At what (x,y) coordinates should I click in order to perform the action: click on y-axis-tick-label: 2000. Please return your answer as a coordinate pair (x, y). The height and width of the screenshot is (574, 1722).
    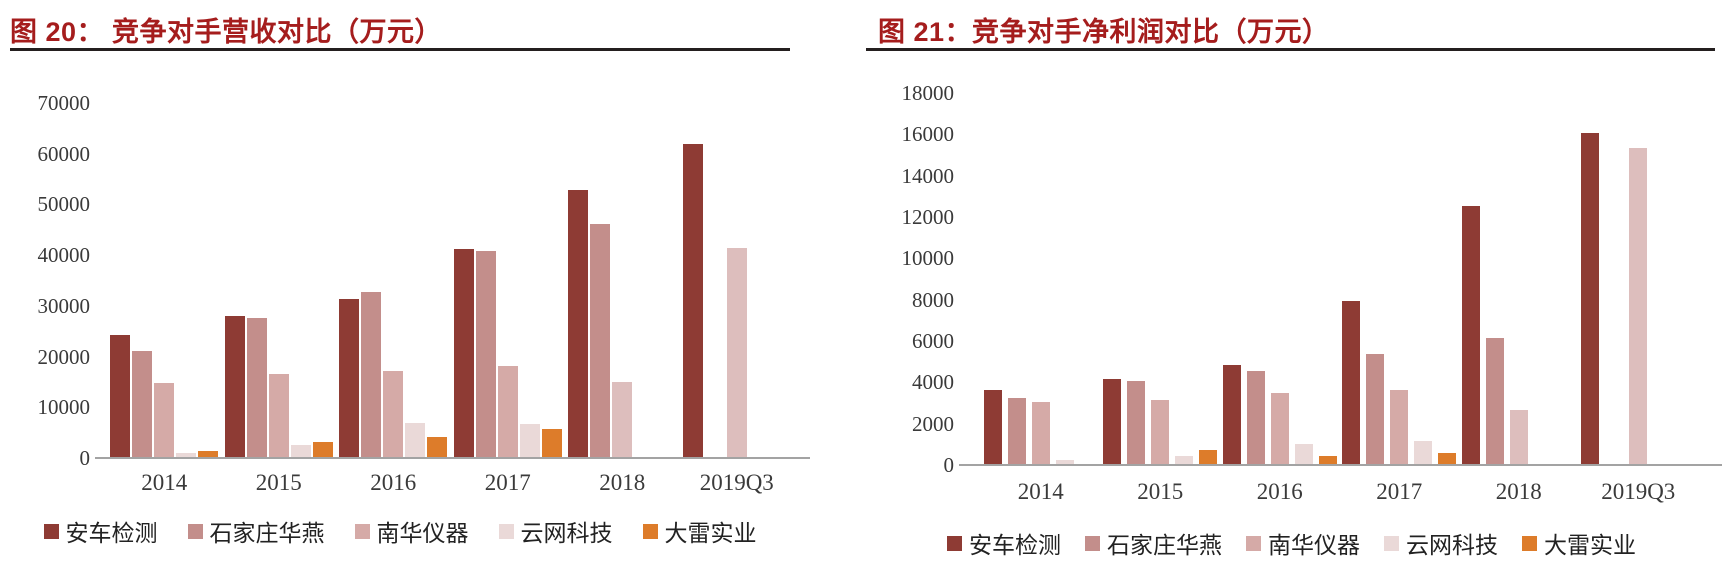
    Looking at the image, I should click on (933, 423).